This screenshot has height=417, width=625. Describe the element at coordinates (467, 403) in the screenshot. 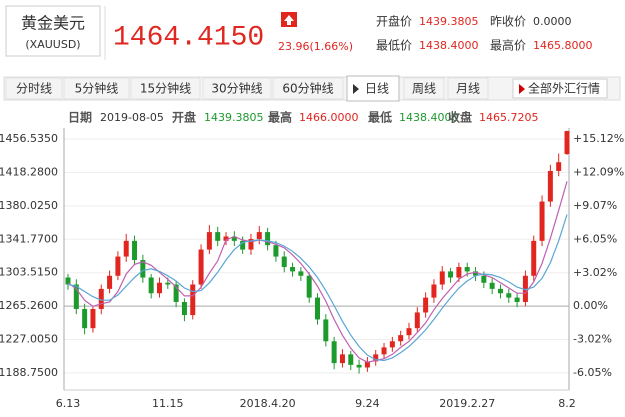

I see `x-tick-label: 2019.2.27` at that location.